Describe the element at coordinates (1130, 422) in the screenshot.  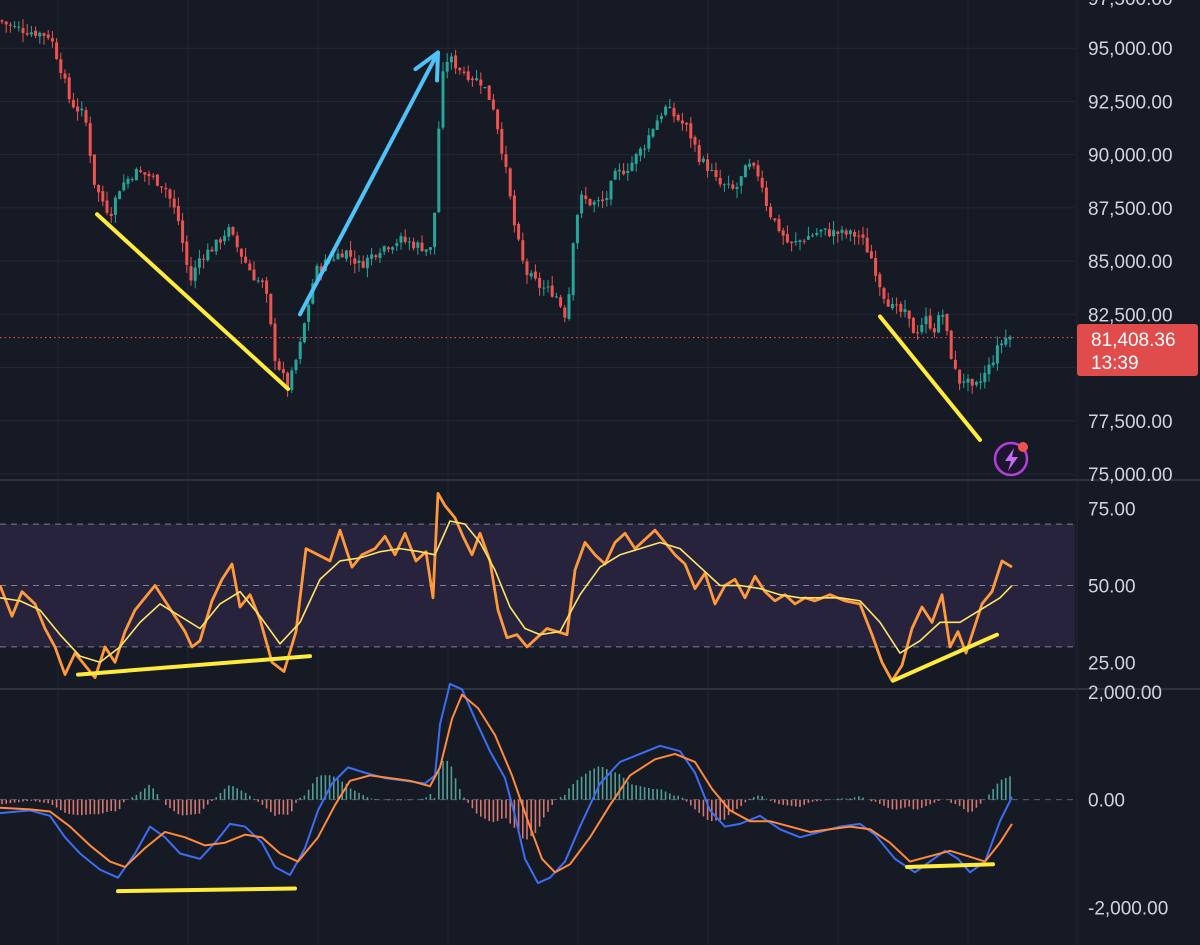
I see `axis-tick-label: 77,500.00` at that location.